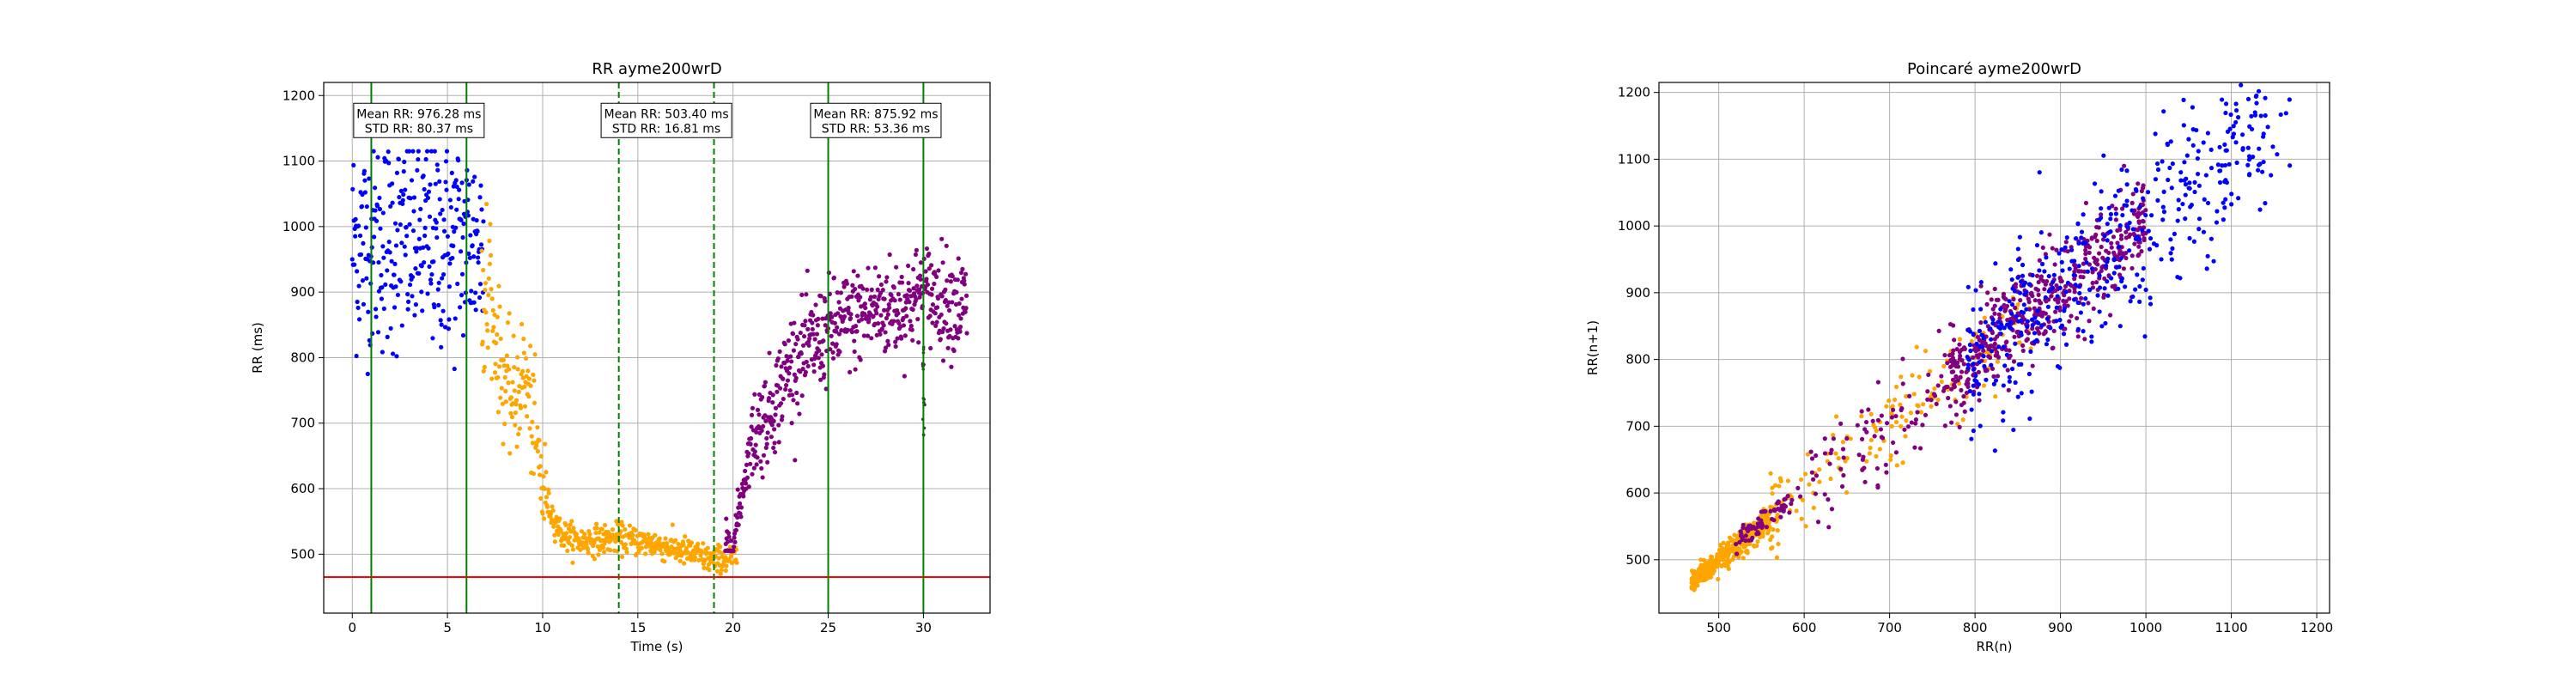  What do you see at coordinates (302, 357) in the screenshot?
I see `y-tick-label: 800` at bounding box center [302, 357].